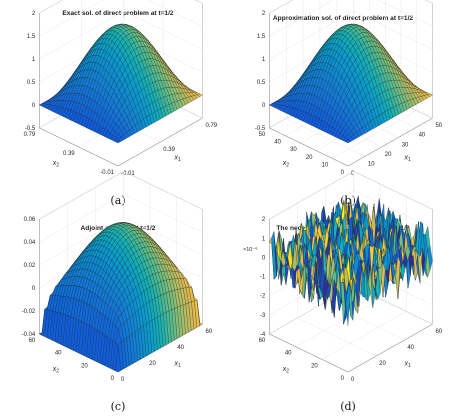 The width and height of the screenshot is (462, 418). Describe the element at coordinates (118, 13) in the screenshot. I see `panel-a-title: Exact sol. of direct problem at t=1/2` at that location.